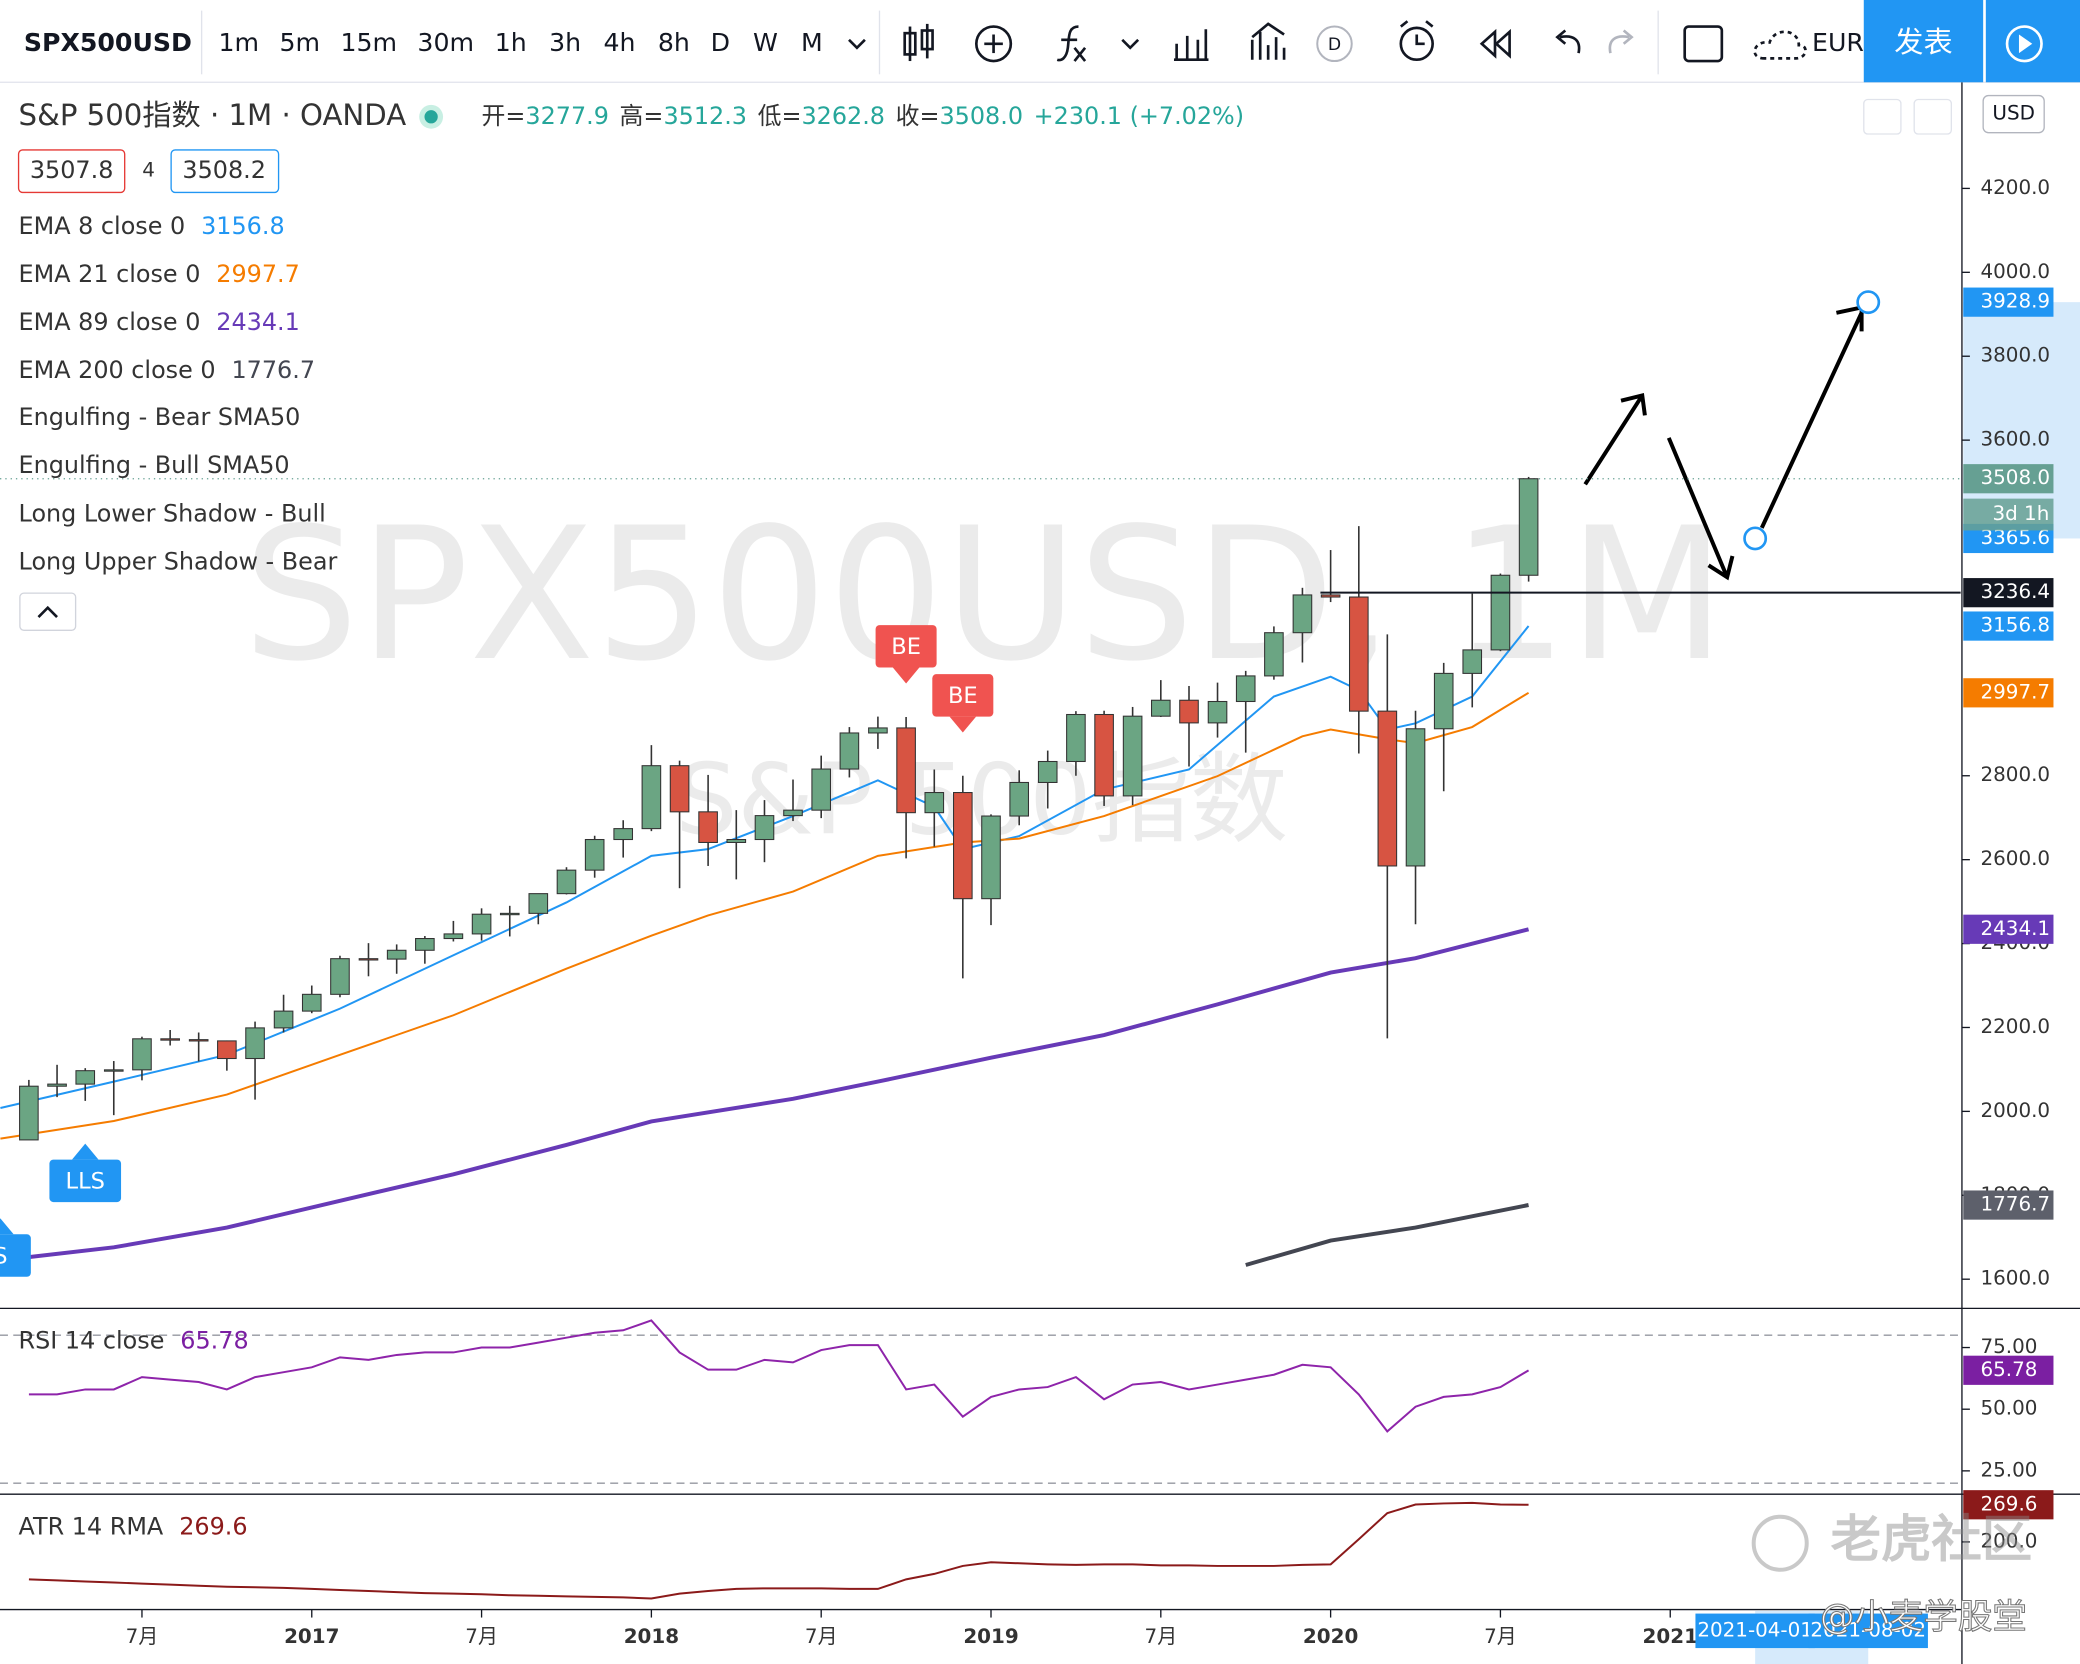 The width and height of the screenshot is (2080, 1664). Describe the element at coordinates (214, 1341) in the screenshot. I see `pane-value: 65.78` at that location.